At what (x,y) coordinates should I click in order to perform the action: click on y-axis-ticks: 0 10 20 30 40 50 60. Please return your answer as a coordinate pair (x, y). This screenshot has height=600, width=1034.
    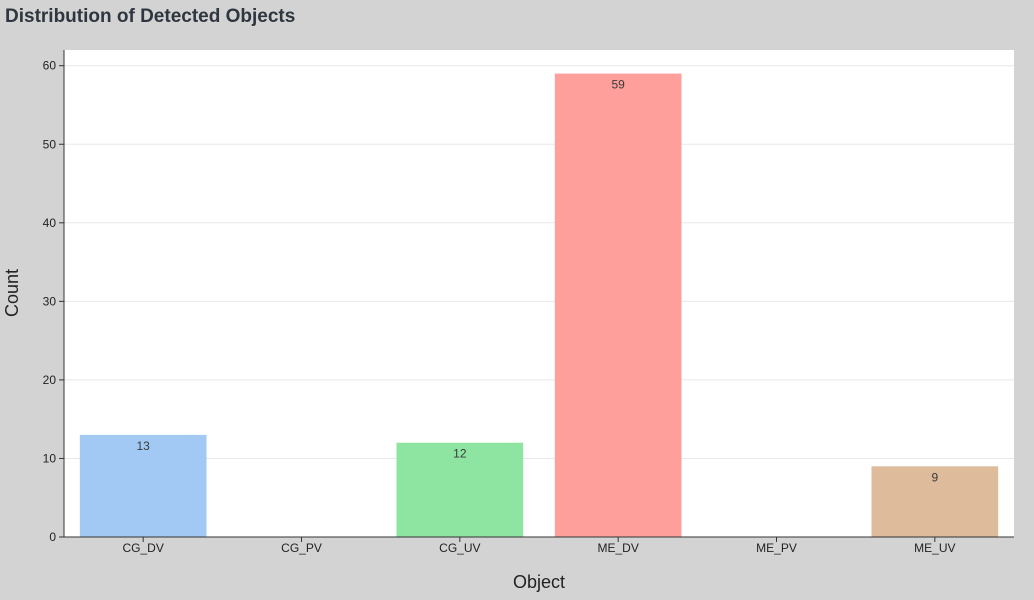
    Looking at the image, I should click on (53, 301).